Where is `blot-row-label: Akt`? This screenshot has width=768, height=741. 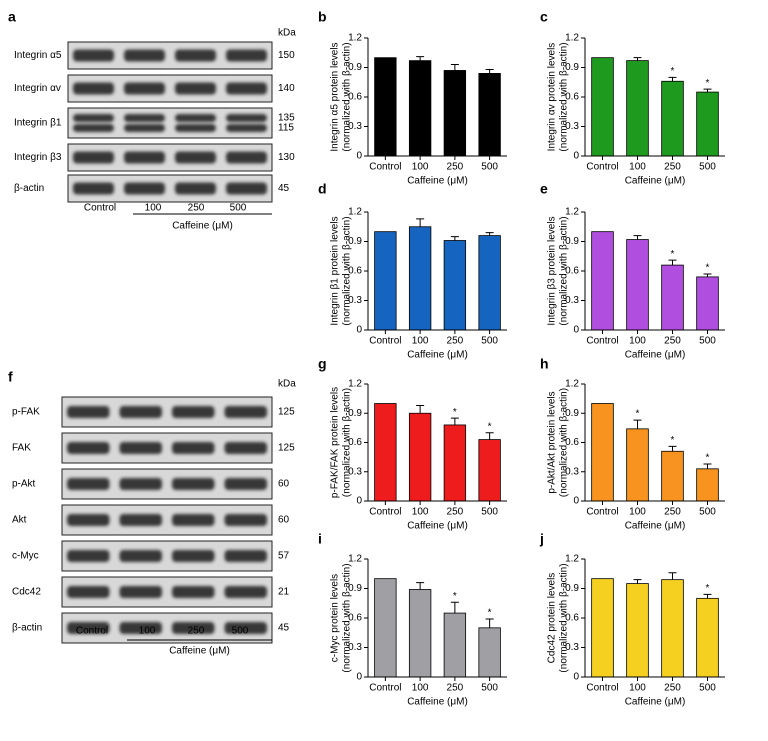 blot-row-label: Akt is located at coordinates (19, 520).